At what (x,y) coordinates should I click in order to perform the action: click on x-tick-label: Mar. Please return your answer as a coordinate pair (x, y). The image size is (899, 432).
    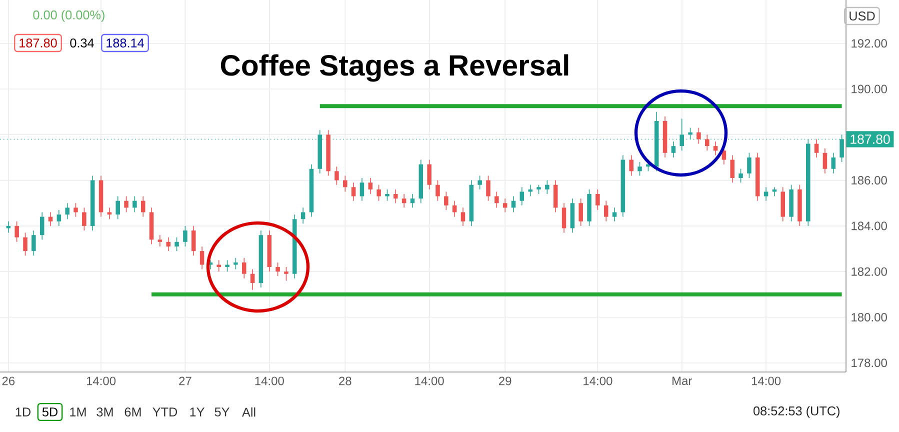
    Looking at the image, I should click on (682, 381).